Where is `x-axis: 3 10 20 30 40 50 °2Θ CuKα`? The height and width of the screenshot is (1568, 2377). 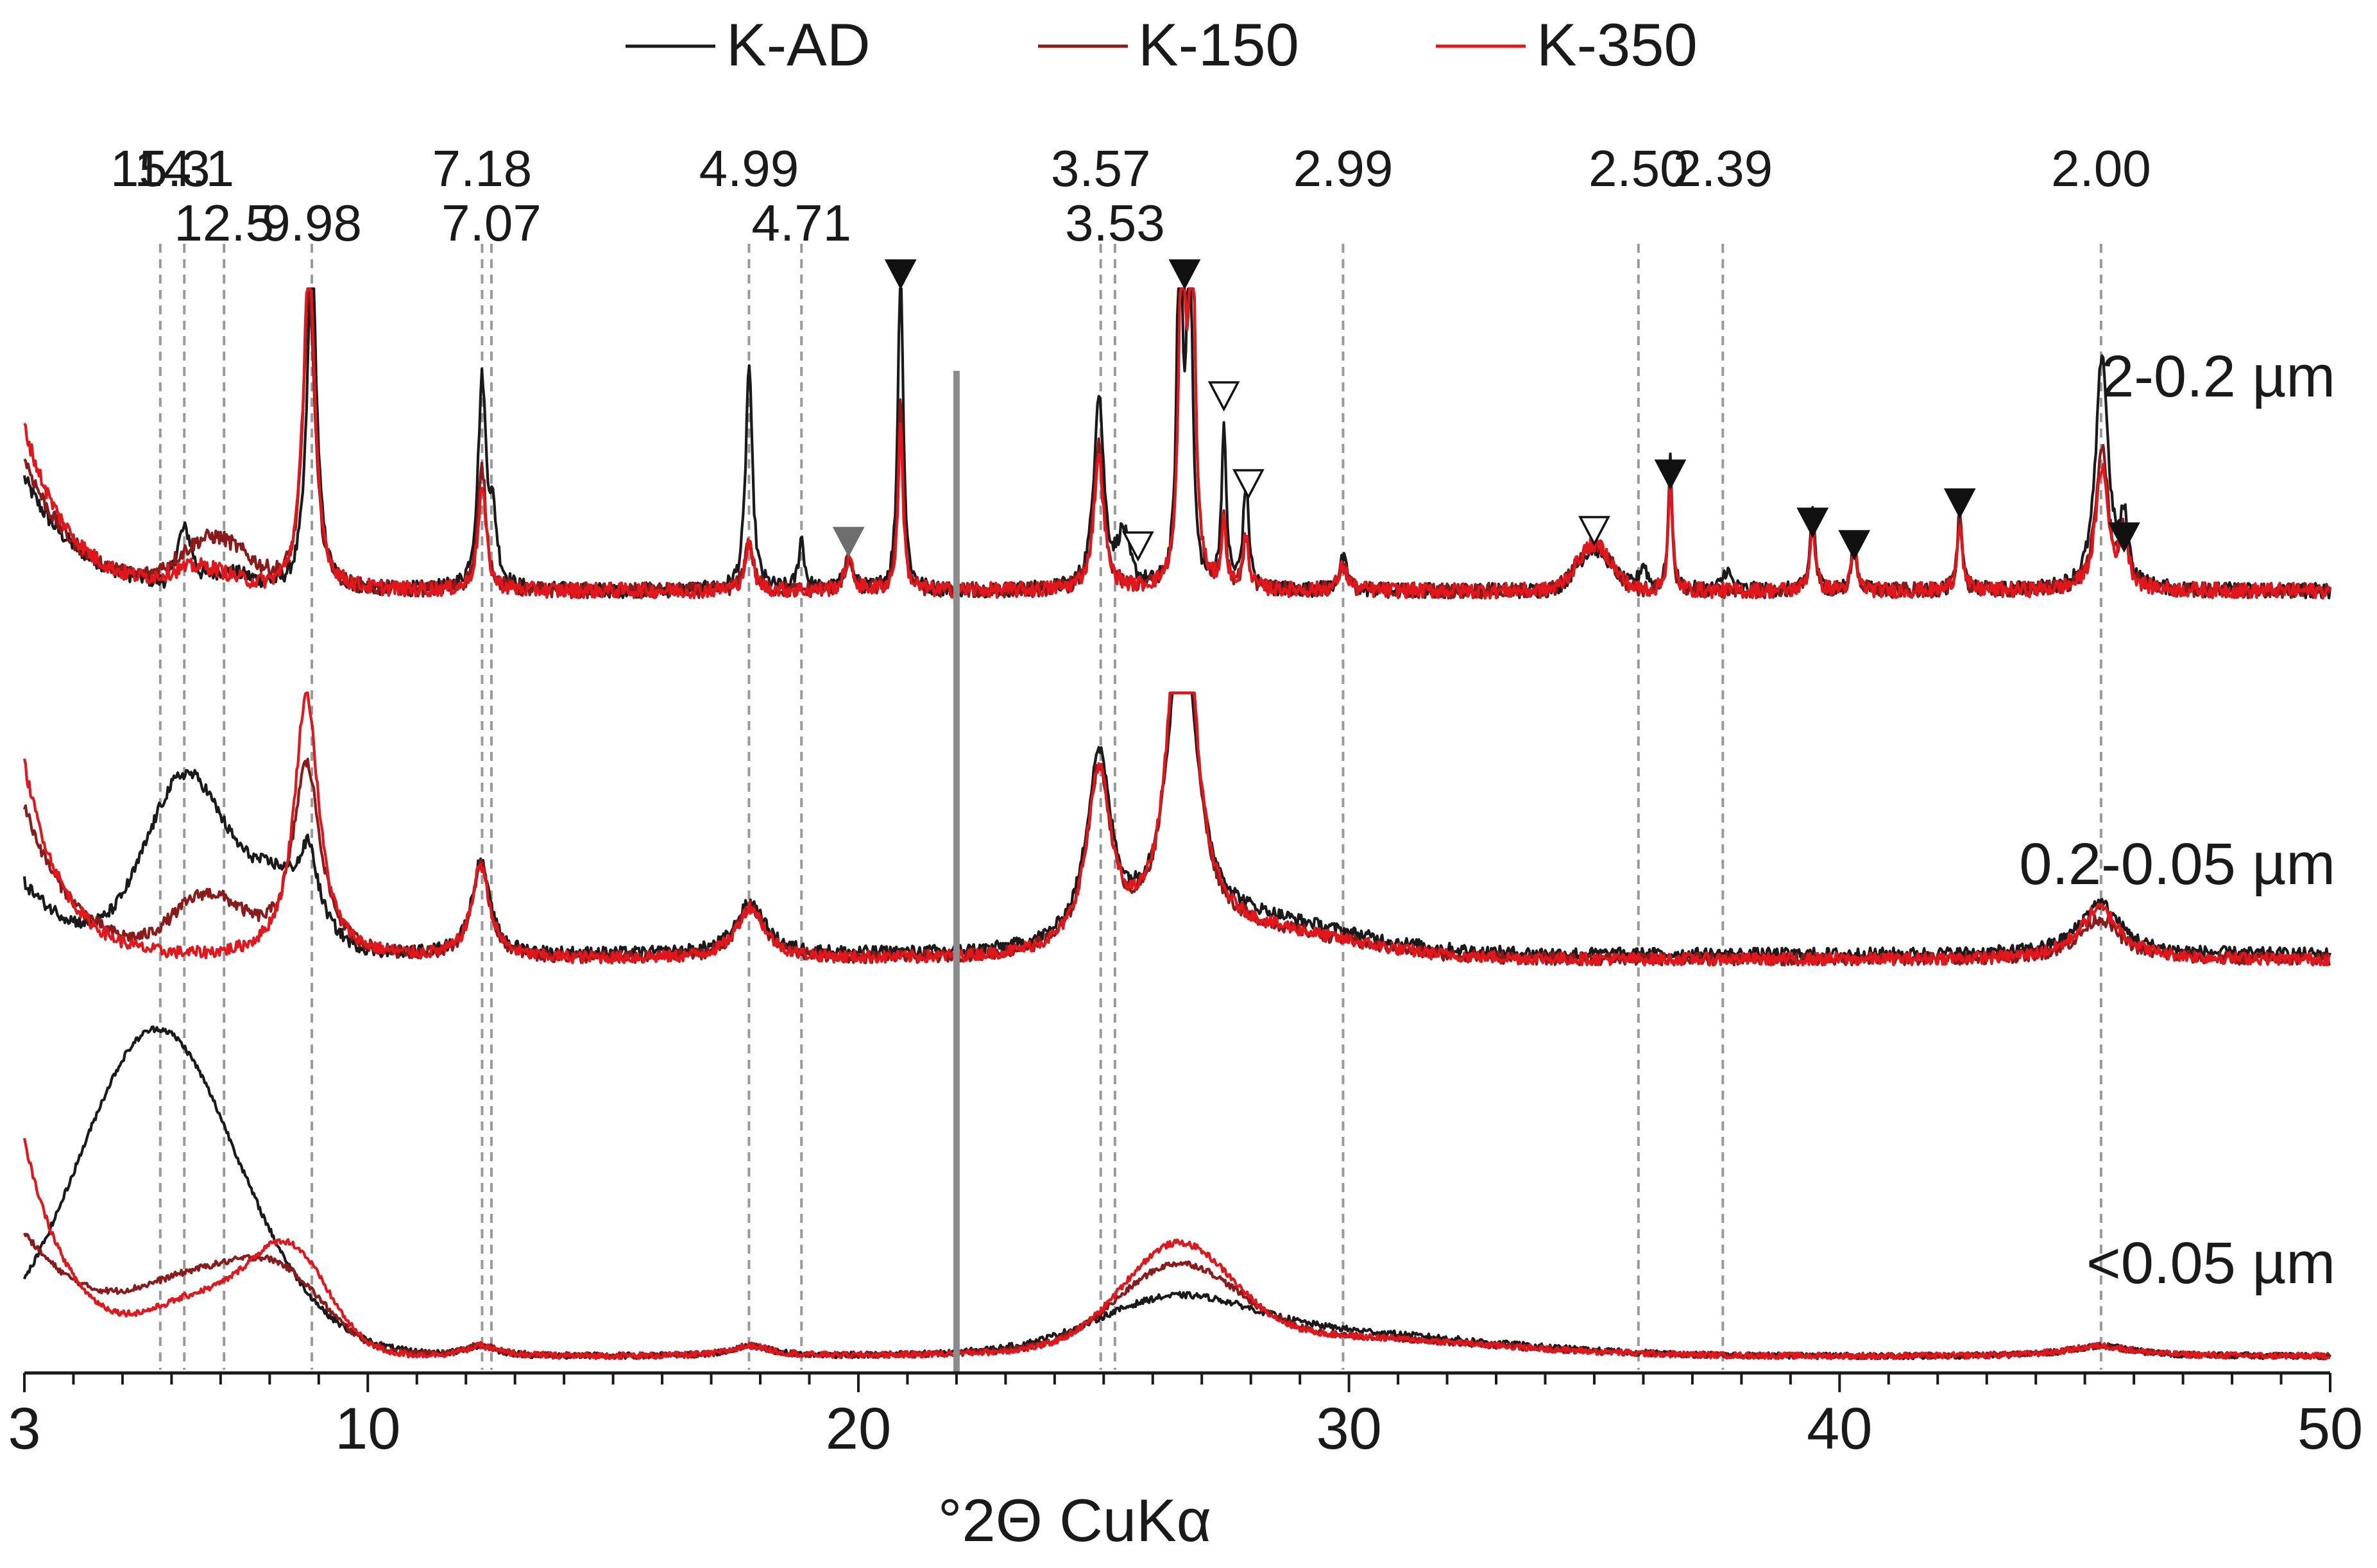
x-axis: 3 10 20 30 40 50 °2Θ CuKα is located at coordinates (1185, 1462).